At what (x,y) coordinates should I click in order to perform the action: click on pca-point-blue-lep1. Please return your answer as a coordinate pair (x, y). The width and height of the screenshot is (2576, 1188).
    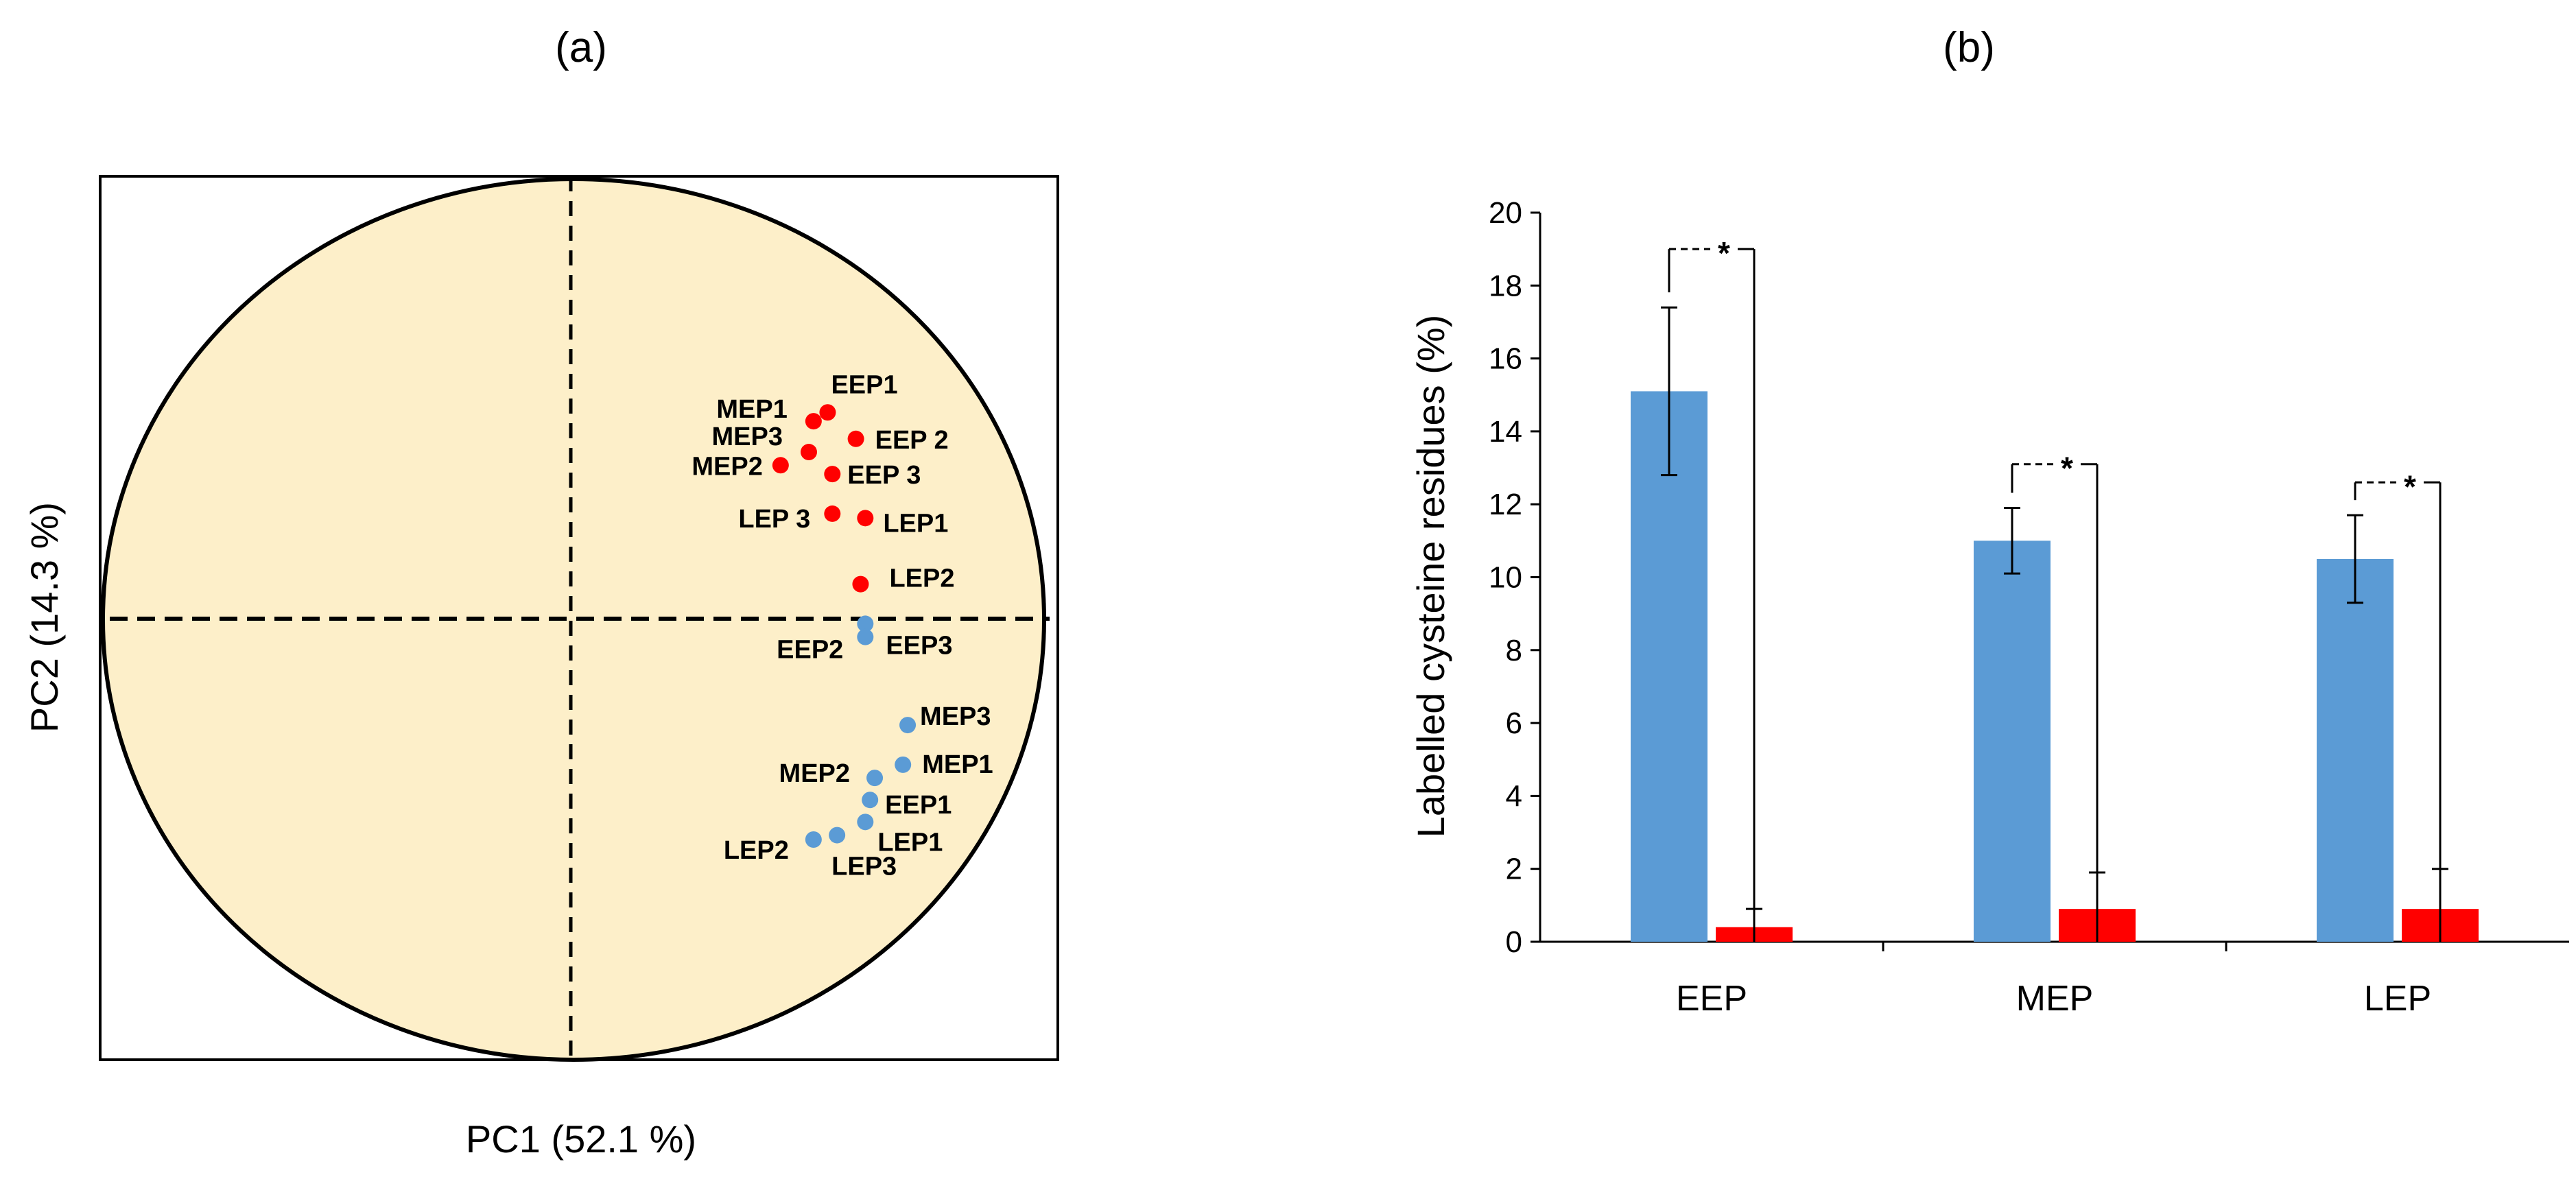
    Looking at the image, I should click on (865, 822).